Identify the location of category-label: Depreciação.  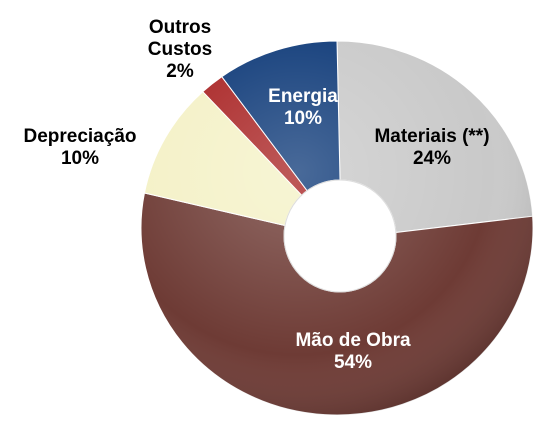
(80, 136).